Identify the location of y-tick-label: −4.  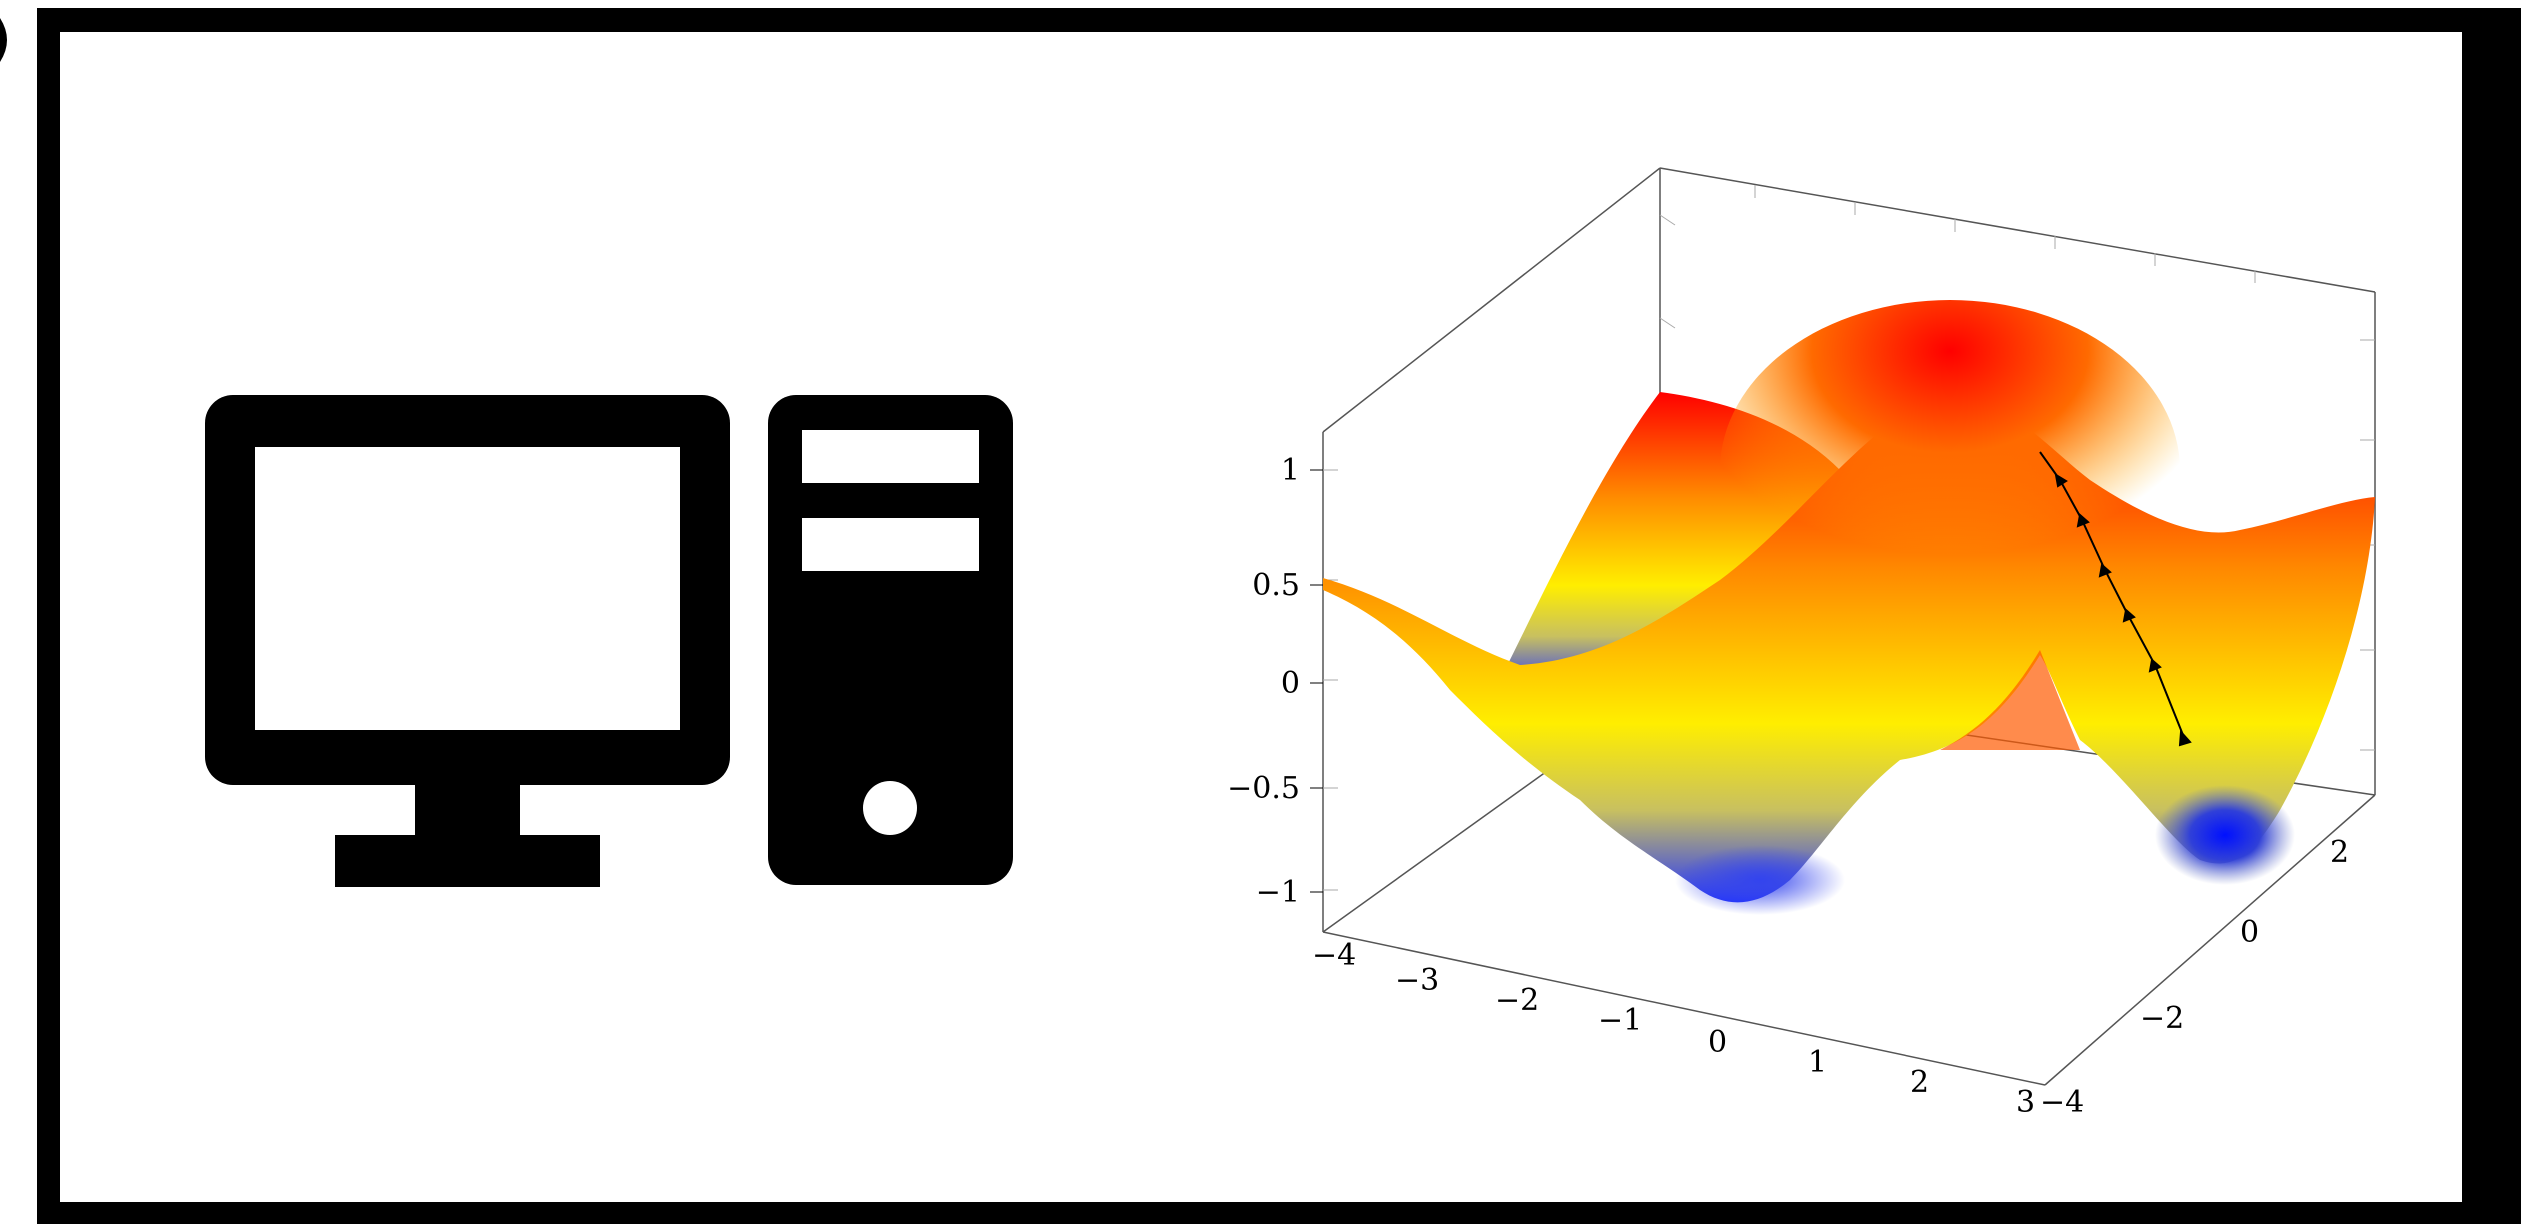
(2062, 1102).